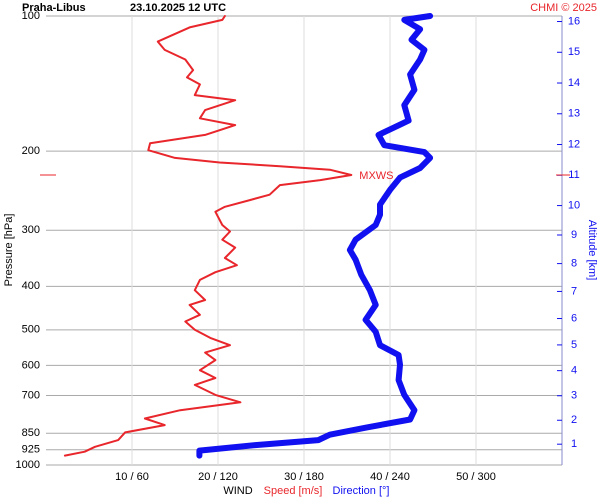 The image size is (600, 500). I want to click on y-tick-label: 100, so click(31, 16).